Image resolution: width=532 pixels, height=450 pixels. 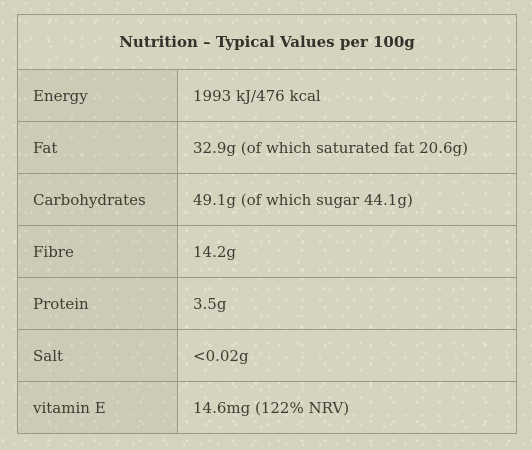 I want to click on table-row-vitamin-e: vitamin E 14.6mg (122% NRV), so click(x=267, y=407).